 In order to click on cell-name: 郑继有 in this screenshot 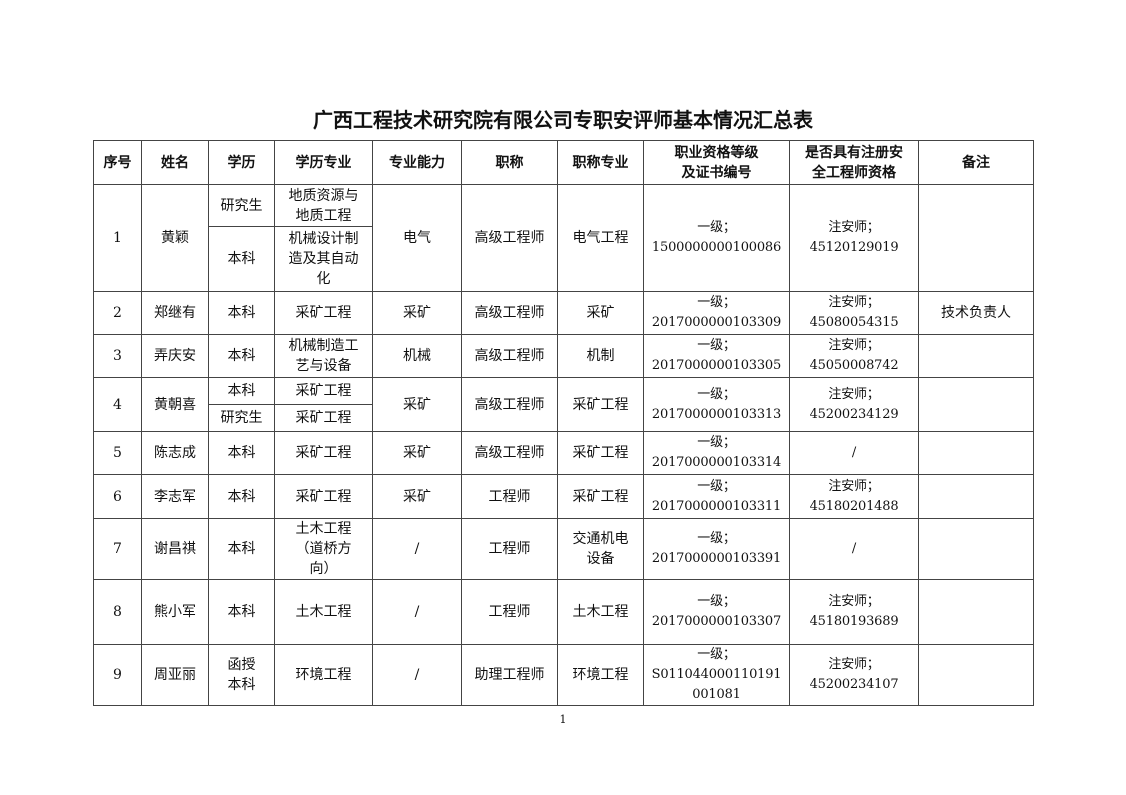, I will do `click(175, 313)`.